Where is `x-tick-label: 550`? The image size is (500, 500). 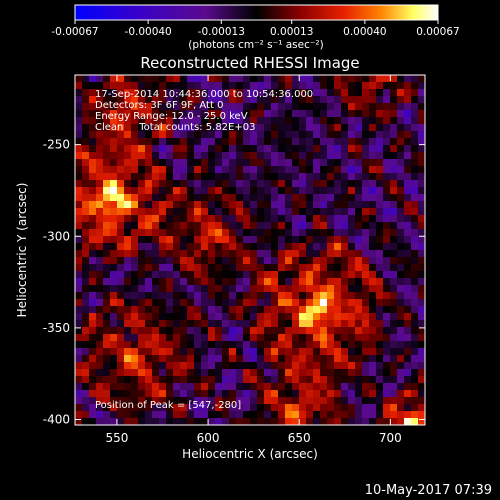 x-tick-label: 550 is located at coordinates (116, 438).